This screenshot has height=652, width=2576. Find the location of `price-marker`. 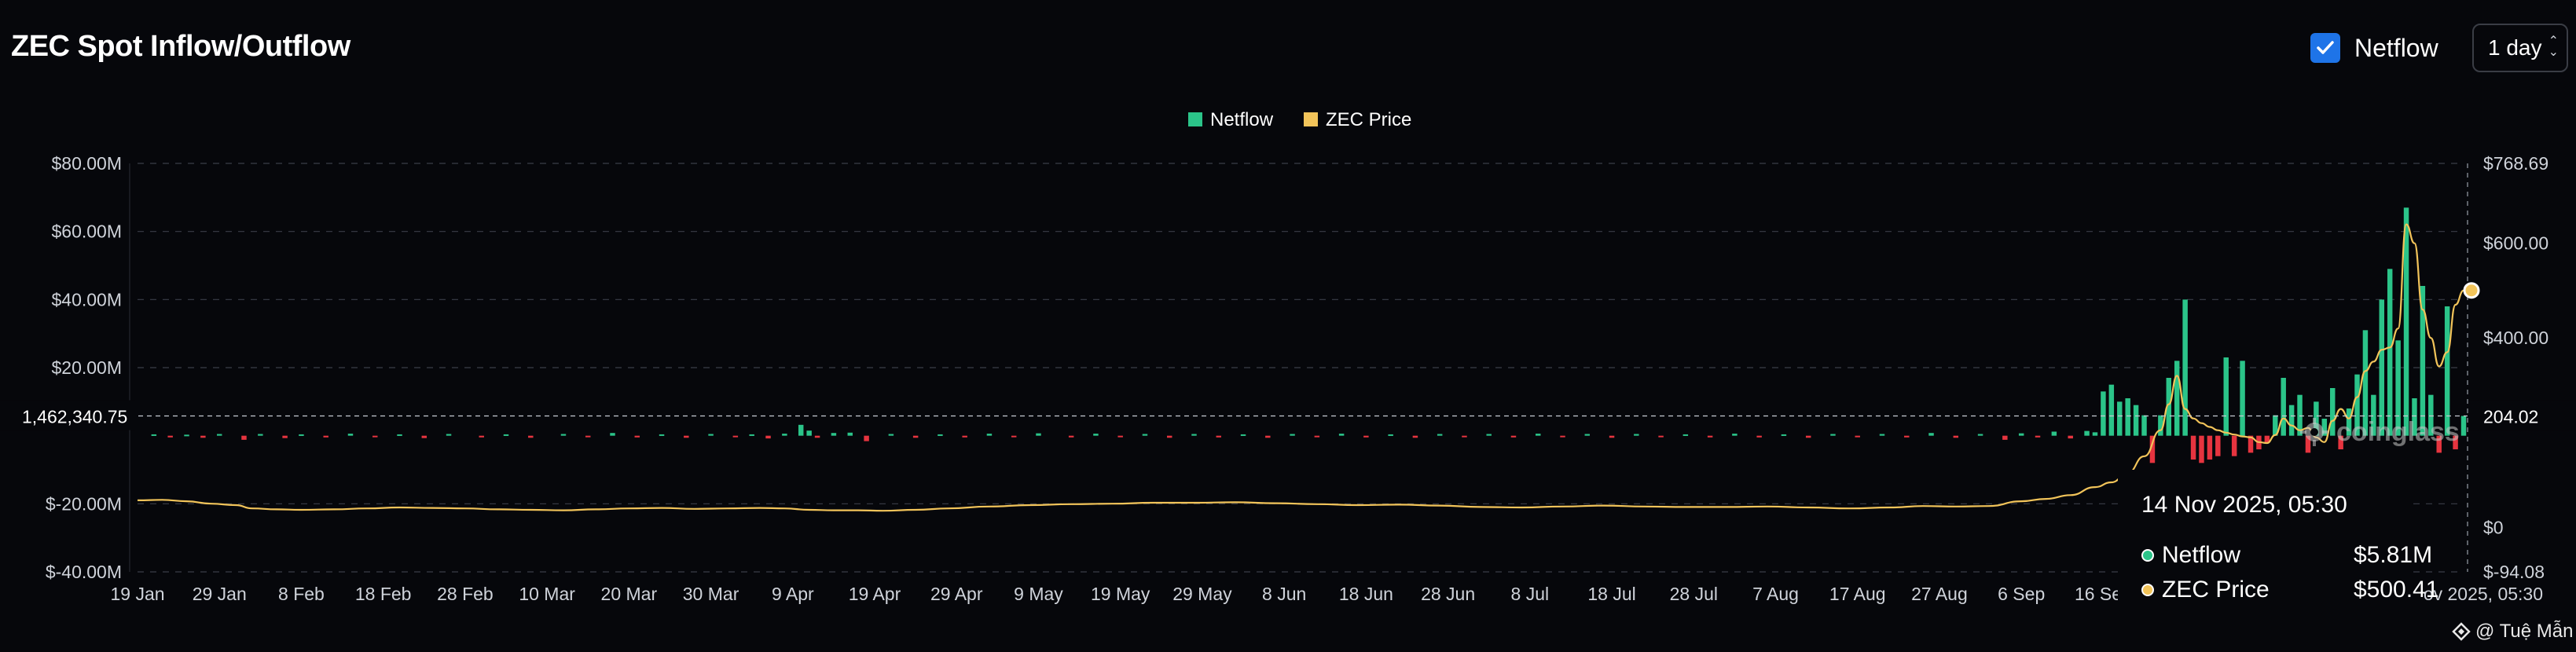

price-marker is located at coordinates (2471, 290).